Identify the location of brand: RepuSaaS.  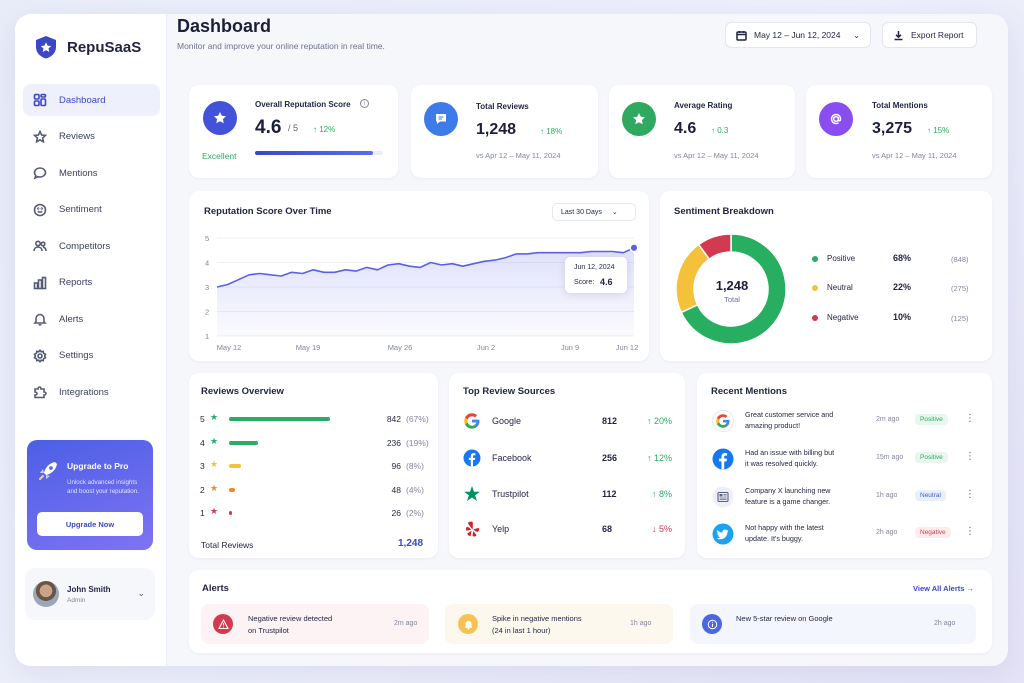
(87, 47).